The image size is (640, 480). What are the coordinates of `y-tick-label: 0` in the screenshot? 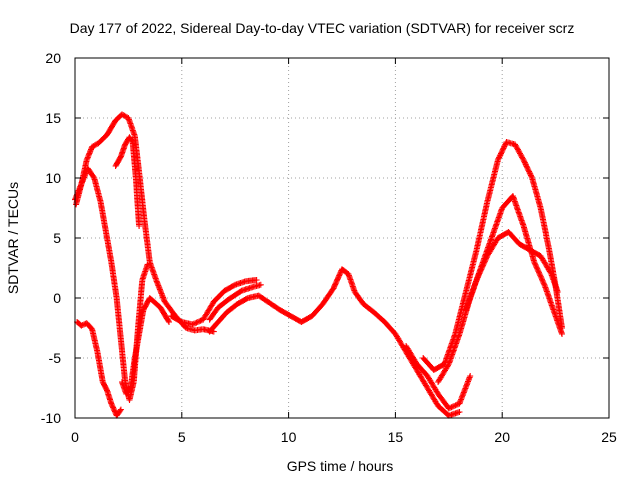 It's located at (57, 298).